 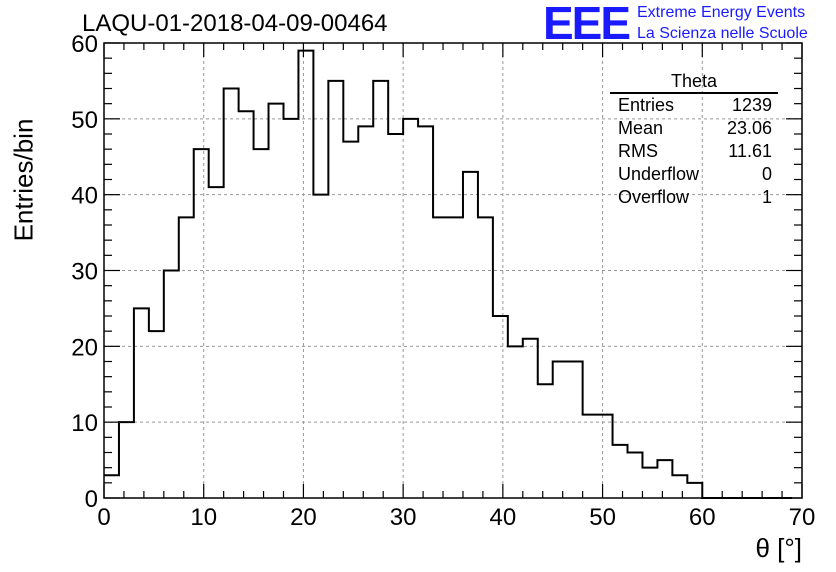 What do you see at coordinates (721, 12) in the screenshot?
I see `logo-line-1: Extreme Energy Events` at bounding box center [721, 12].